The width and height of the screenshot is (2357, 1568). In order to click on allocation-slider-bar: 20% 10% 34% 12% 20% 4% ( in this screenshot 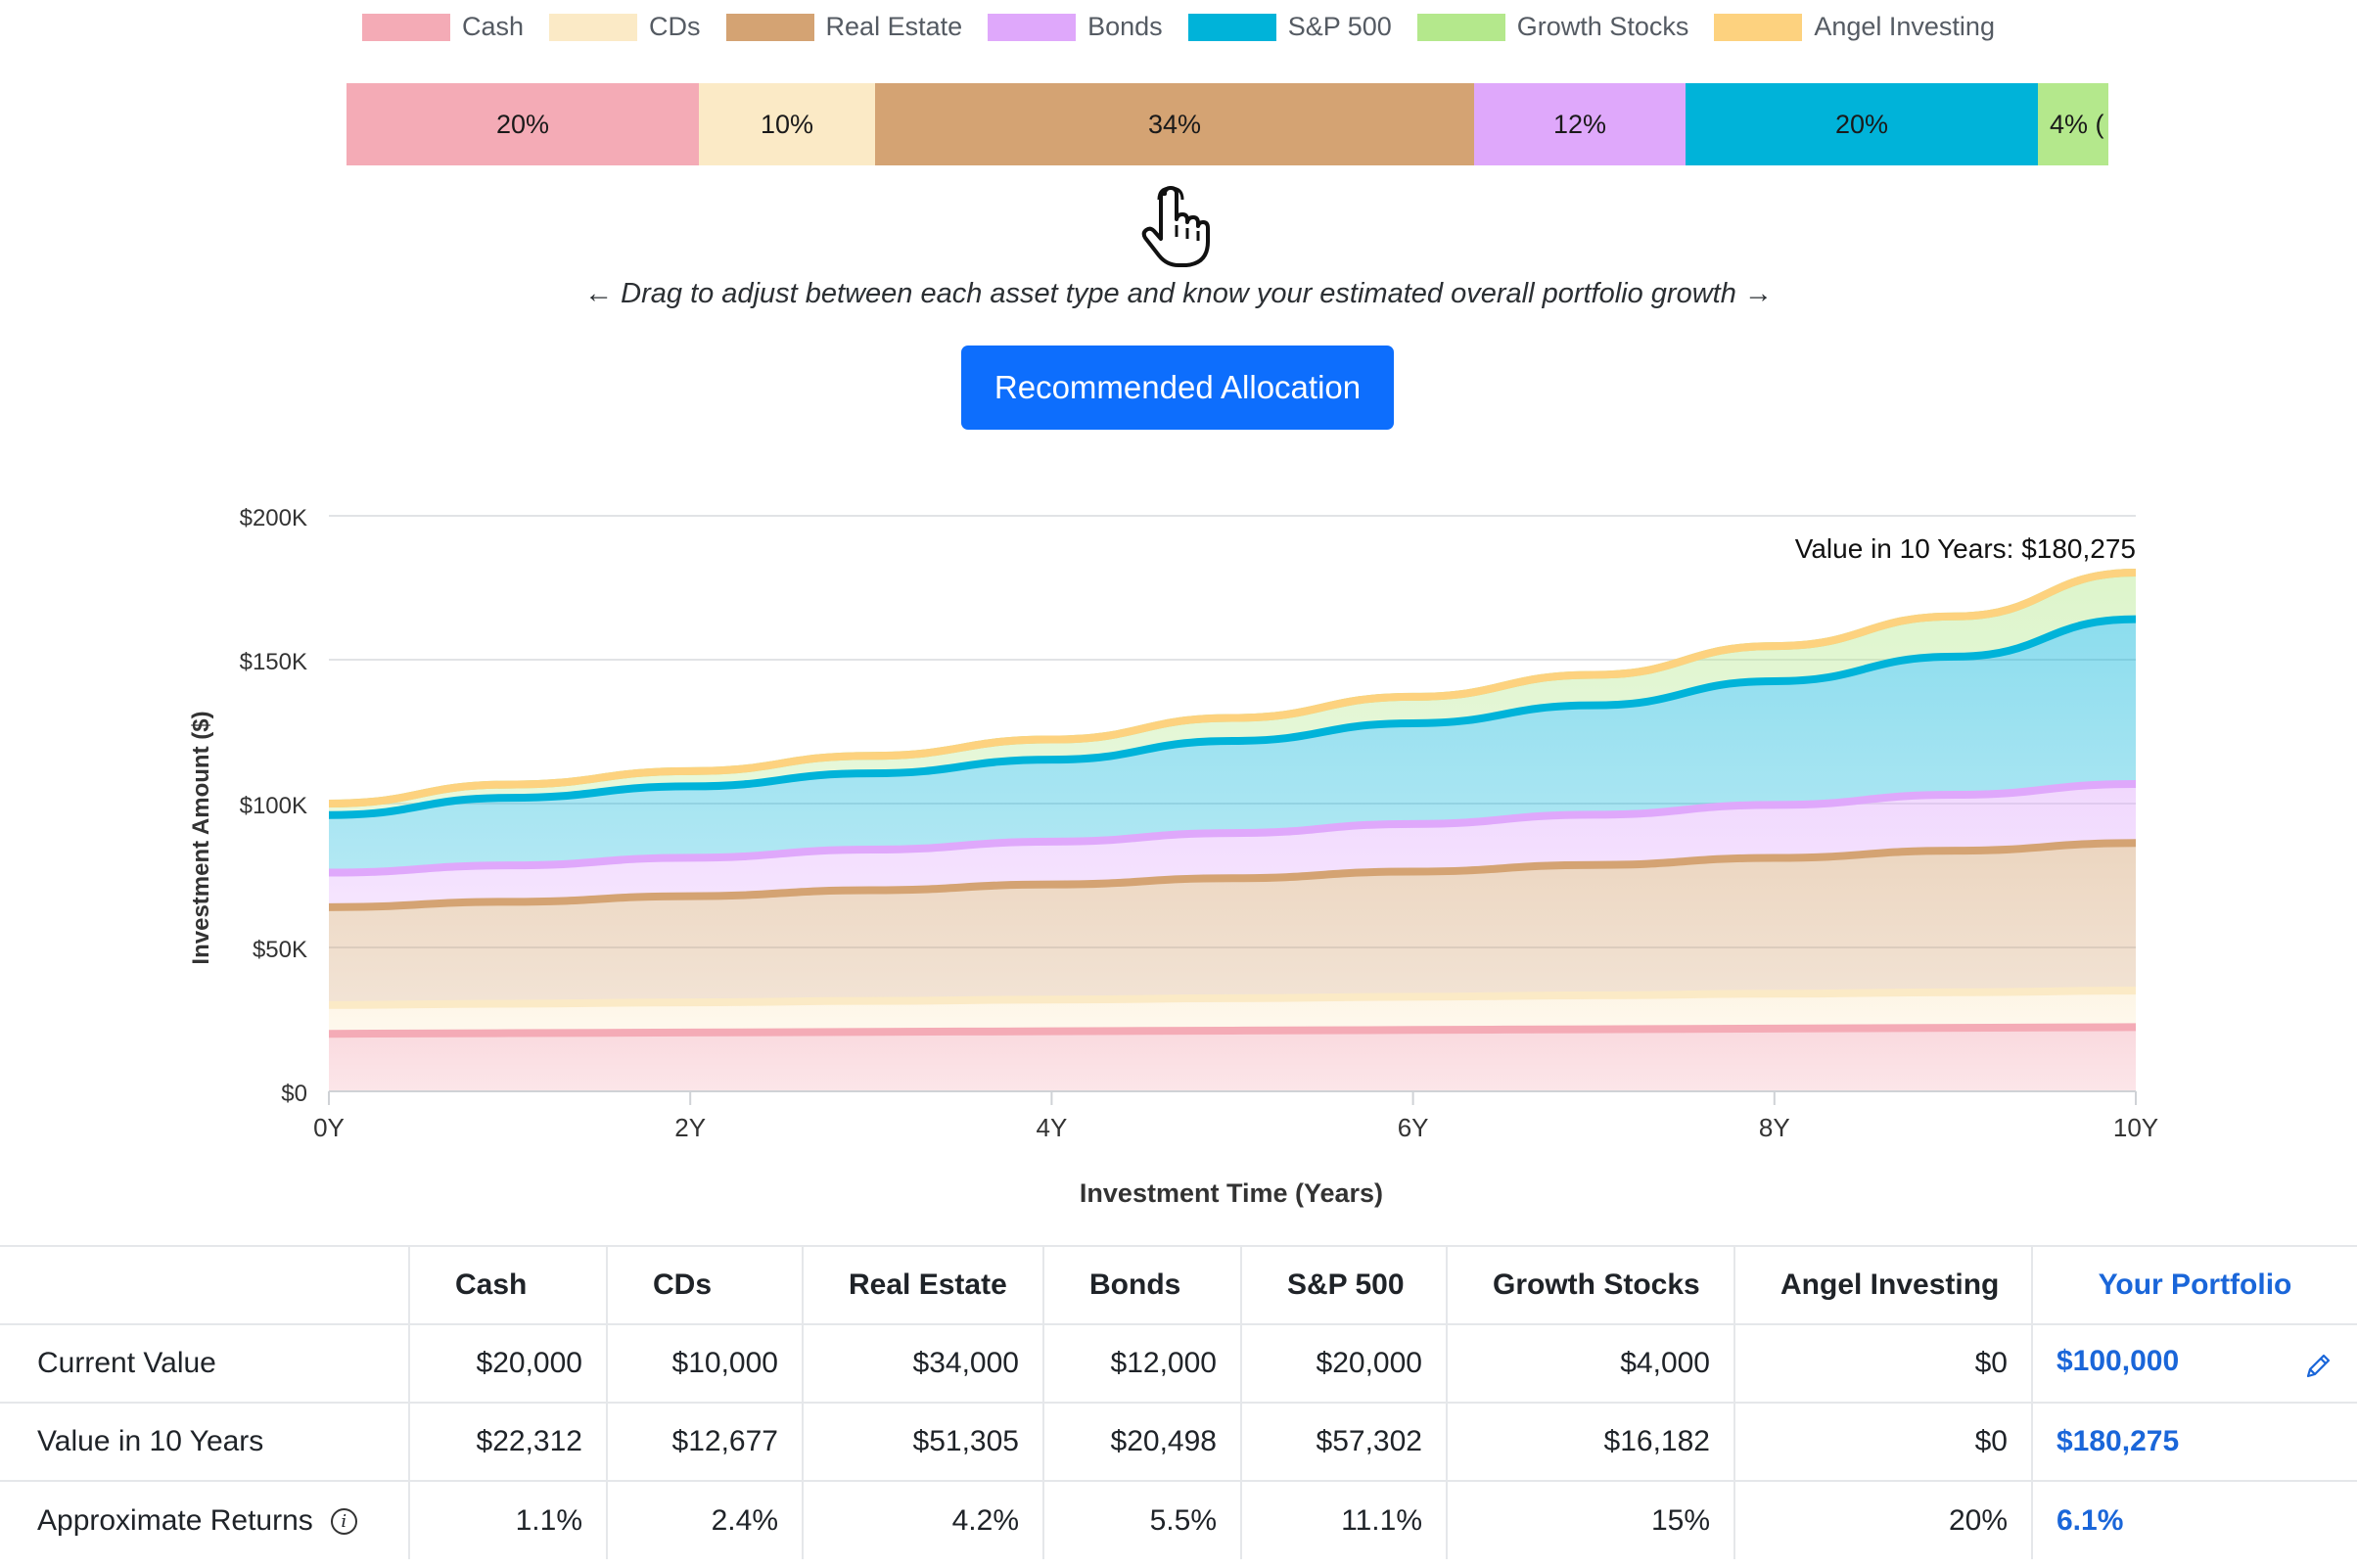, I will do `click(1227, 124)`.